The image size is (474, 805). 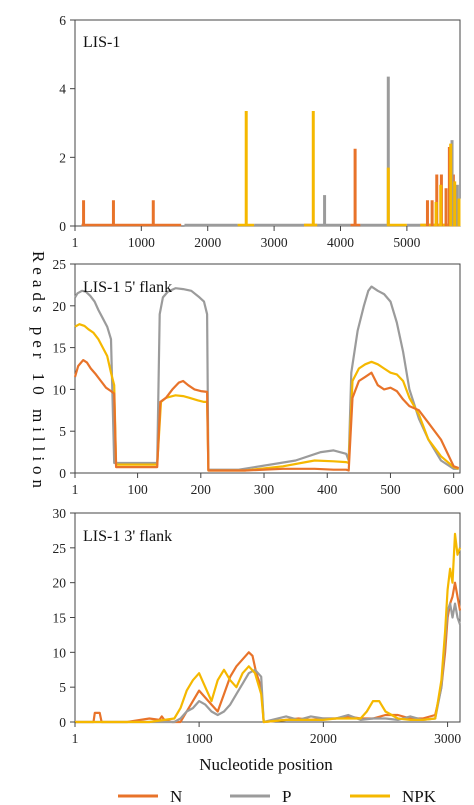 I want to click on x-tick-label: 500, so click(x=390, y=489).